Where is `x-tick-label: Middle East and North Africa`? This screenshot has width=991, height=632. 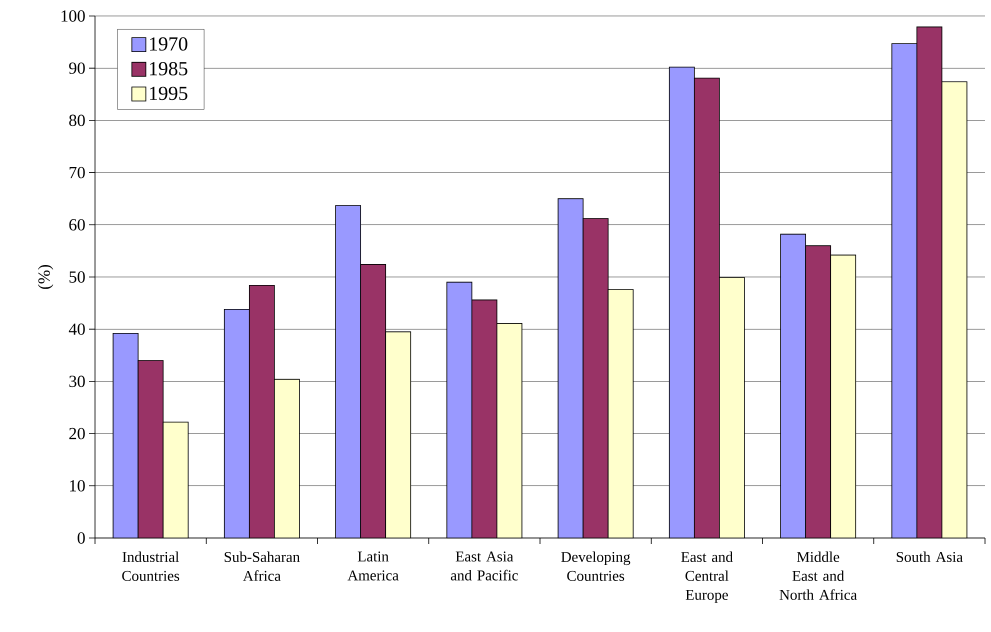
x-tick-label: Middle East and North Africa is located at coordinates (818, 576).